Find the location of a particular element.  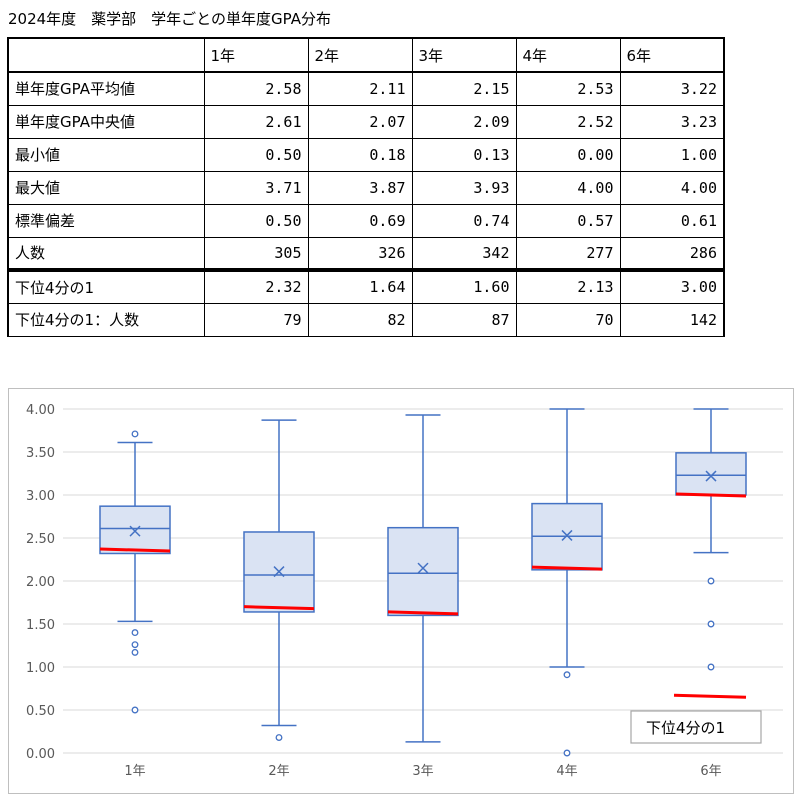

table-row: 人数 305 326 342 277 286 is located at coordinates (366, 253).